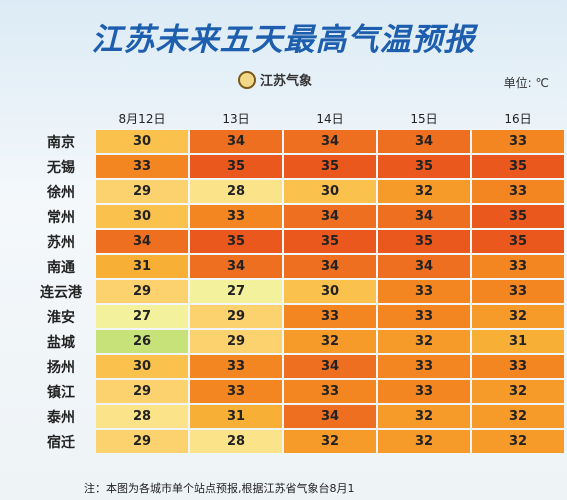  What do you see at coordinates (330, 118) in the screenshot?
I see `column-header: 14日` at bounding box center [330, 118].